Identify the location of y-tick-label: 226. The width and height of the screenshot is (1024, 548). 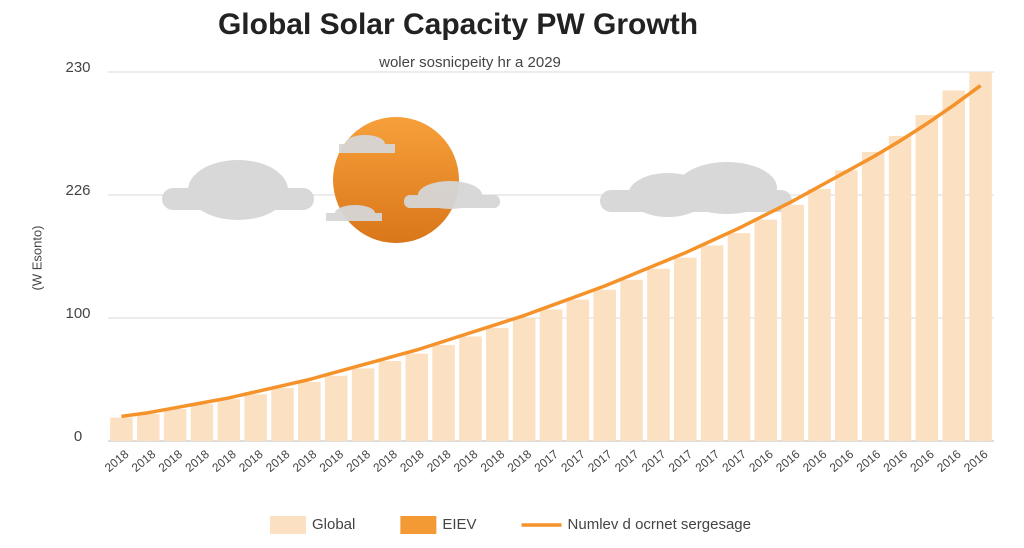
(77, 190).